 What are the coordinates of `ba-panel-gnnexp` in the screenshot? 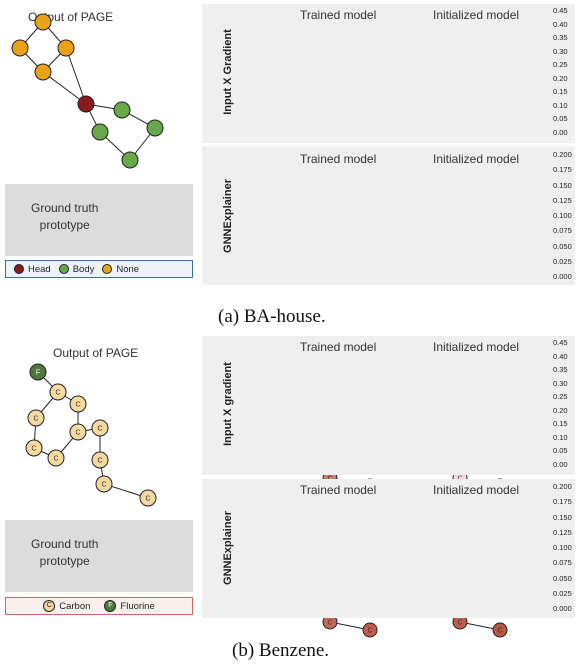 It's located at (388, 215).